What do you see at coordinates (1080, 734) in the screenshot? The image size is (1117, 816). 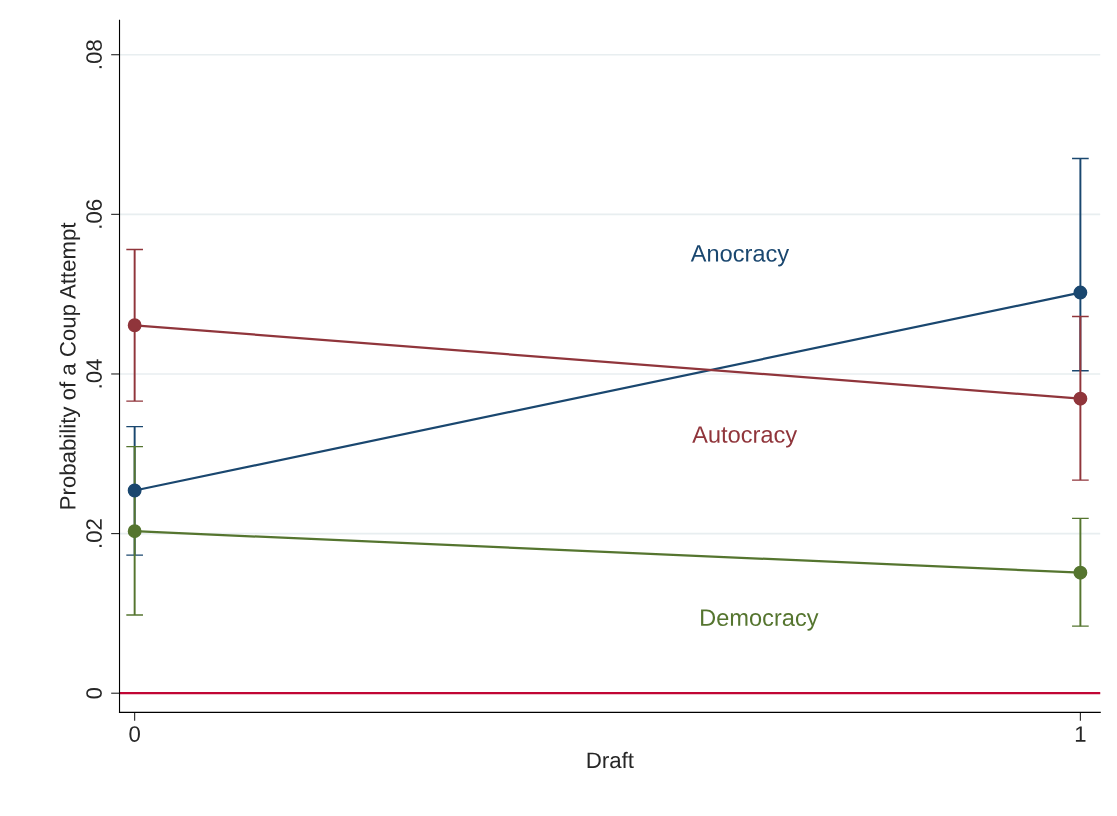 I see `x-tick-label: 1` at bounding box center [1080, 734].